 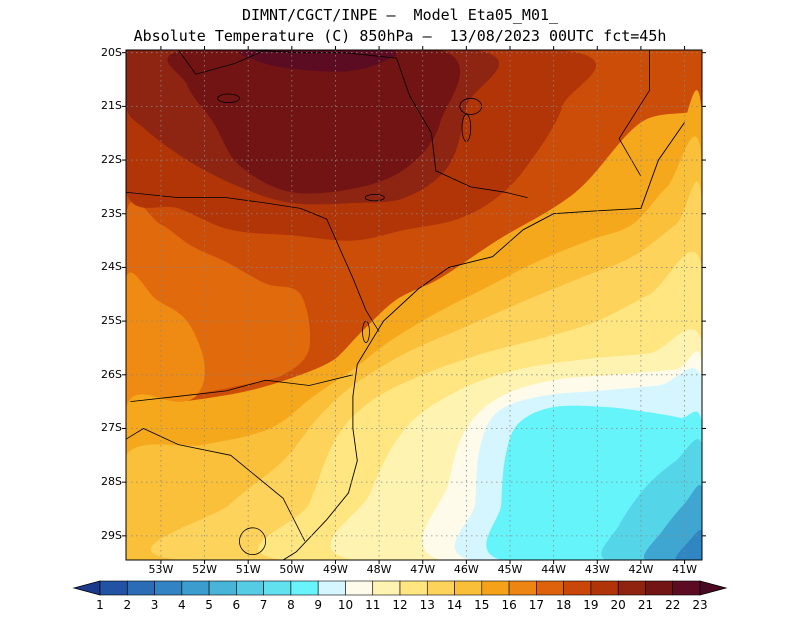 What do you see at coordinates (400, 605) in the screenshot?
I see `colorbar-label: 12` at bounding box center [400, 605].